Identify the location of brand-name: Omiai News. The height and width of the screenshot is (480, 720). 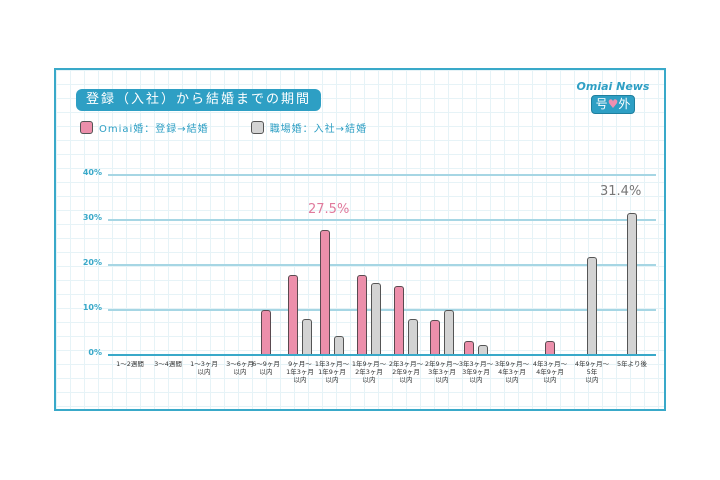
(613, 86).